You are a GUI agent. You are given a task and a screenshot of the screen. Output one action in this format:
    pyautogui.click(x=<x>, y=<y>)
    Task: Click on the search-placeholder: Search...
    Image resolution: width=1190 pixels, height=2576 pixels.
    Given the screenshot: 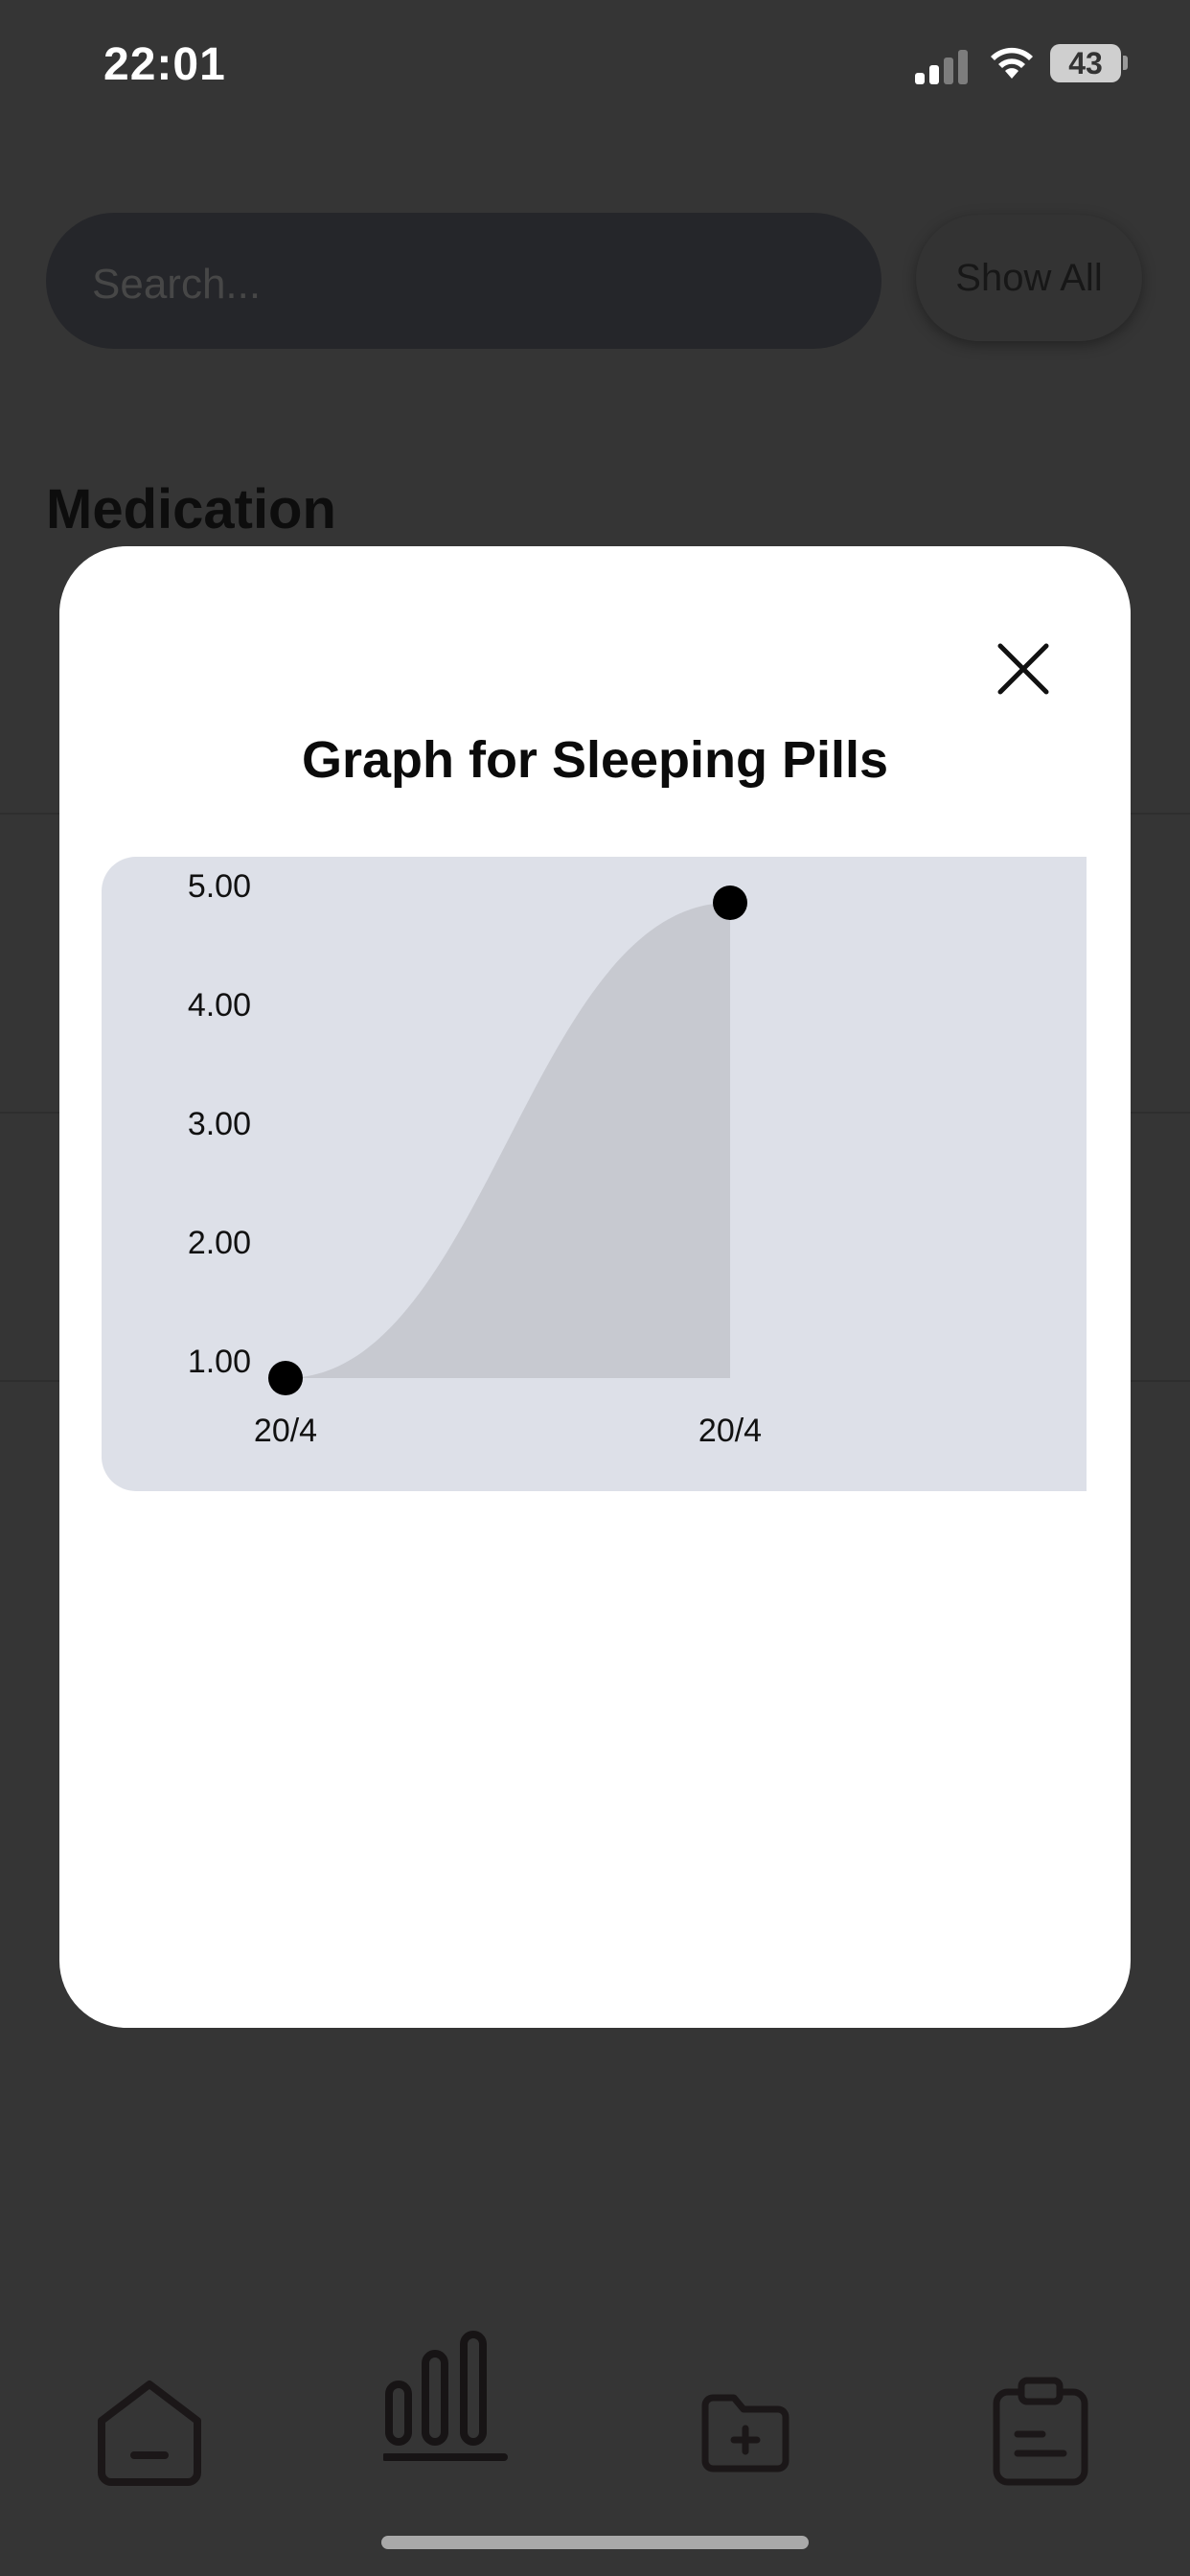 What is the action you would take?
    pyautogui.click(x=177, y=284)
    